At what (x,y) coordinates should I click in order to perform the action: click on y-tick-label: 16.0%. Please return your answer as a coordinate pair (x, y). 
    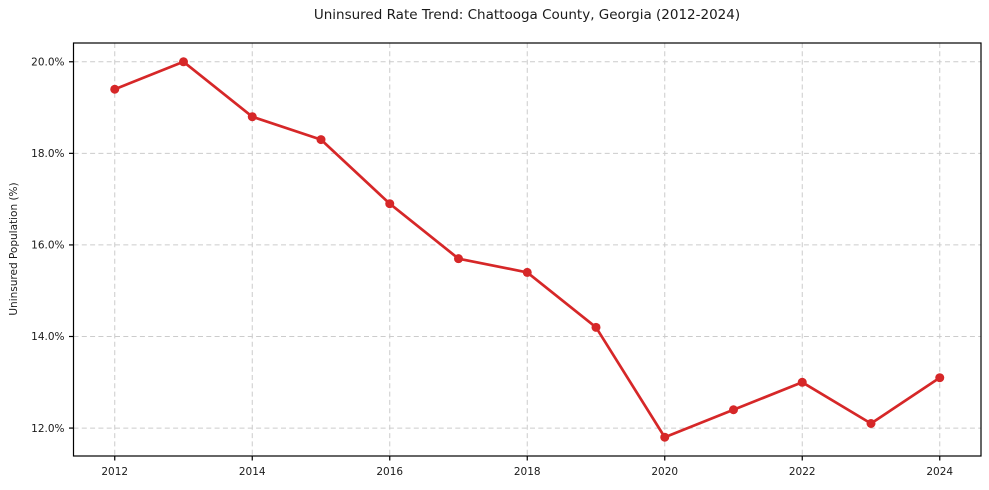
    Looking at the image, I should click on (47, 246).